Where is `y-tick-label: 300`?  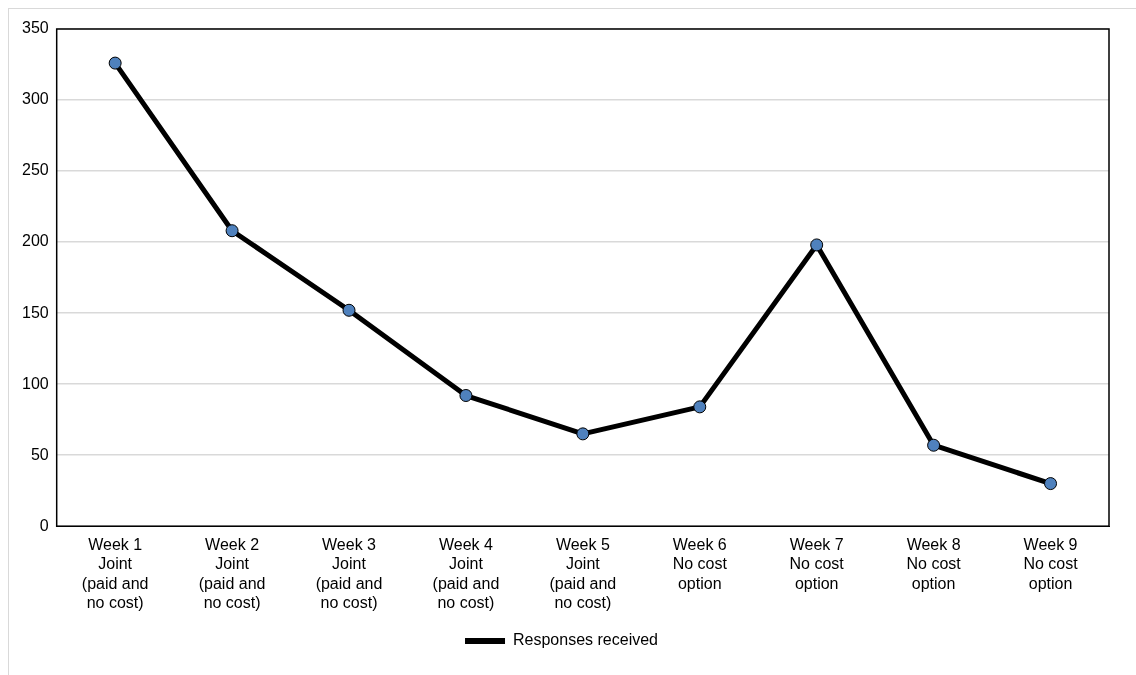 y-tick-label: 300 is located at coordinates (35, 99).